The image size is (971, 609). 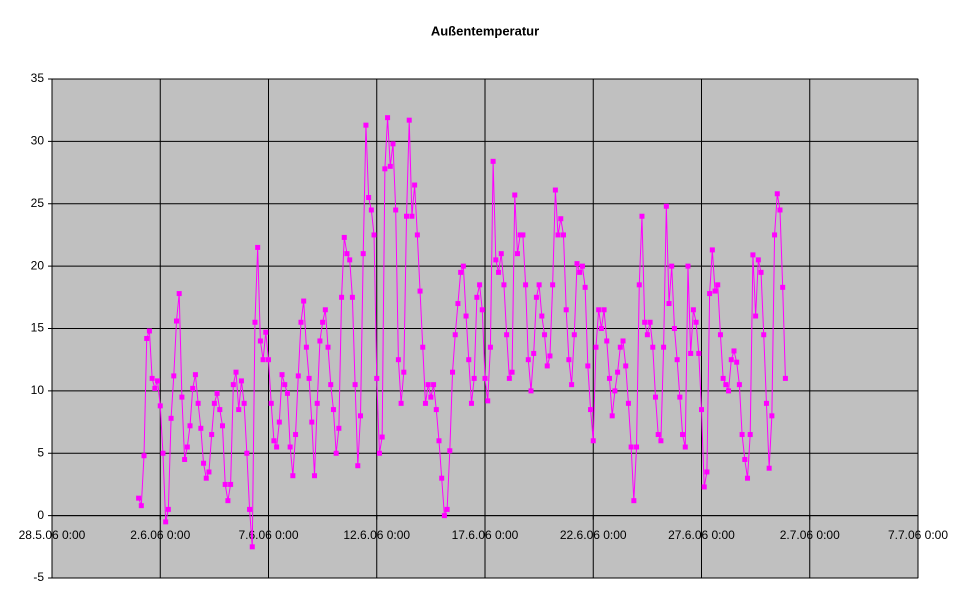 I want to click on x-tick-label: 7.7.06 0:00, so click(x=918, y=535).